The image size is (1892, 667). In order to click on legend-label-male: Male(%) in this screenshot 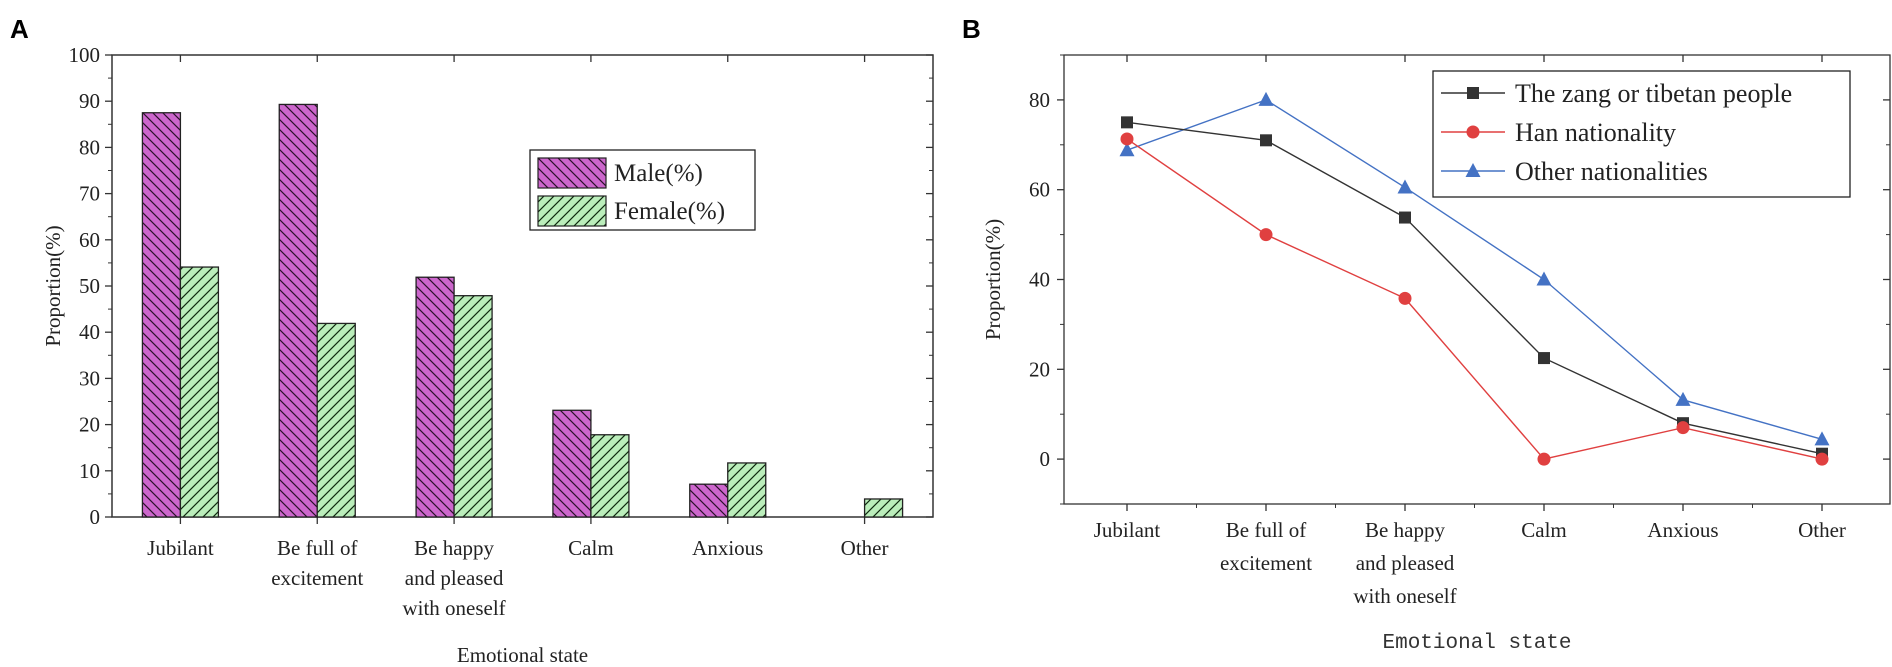, I will do `click(658, 173)`.